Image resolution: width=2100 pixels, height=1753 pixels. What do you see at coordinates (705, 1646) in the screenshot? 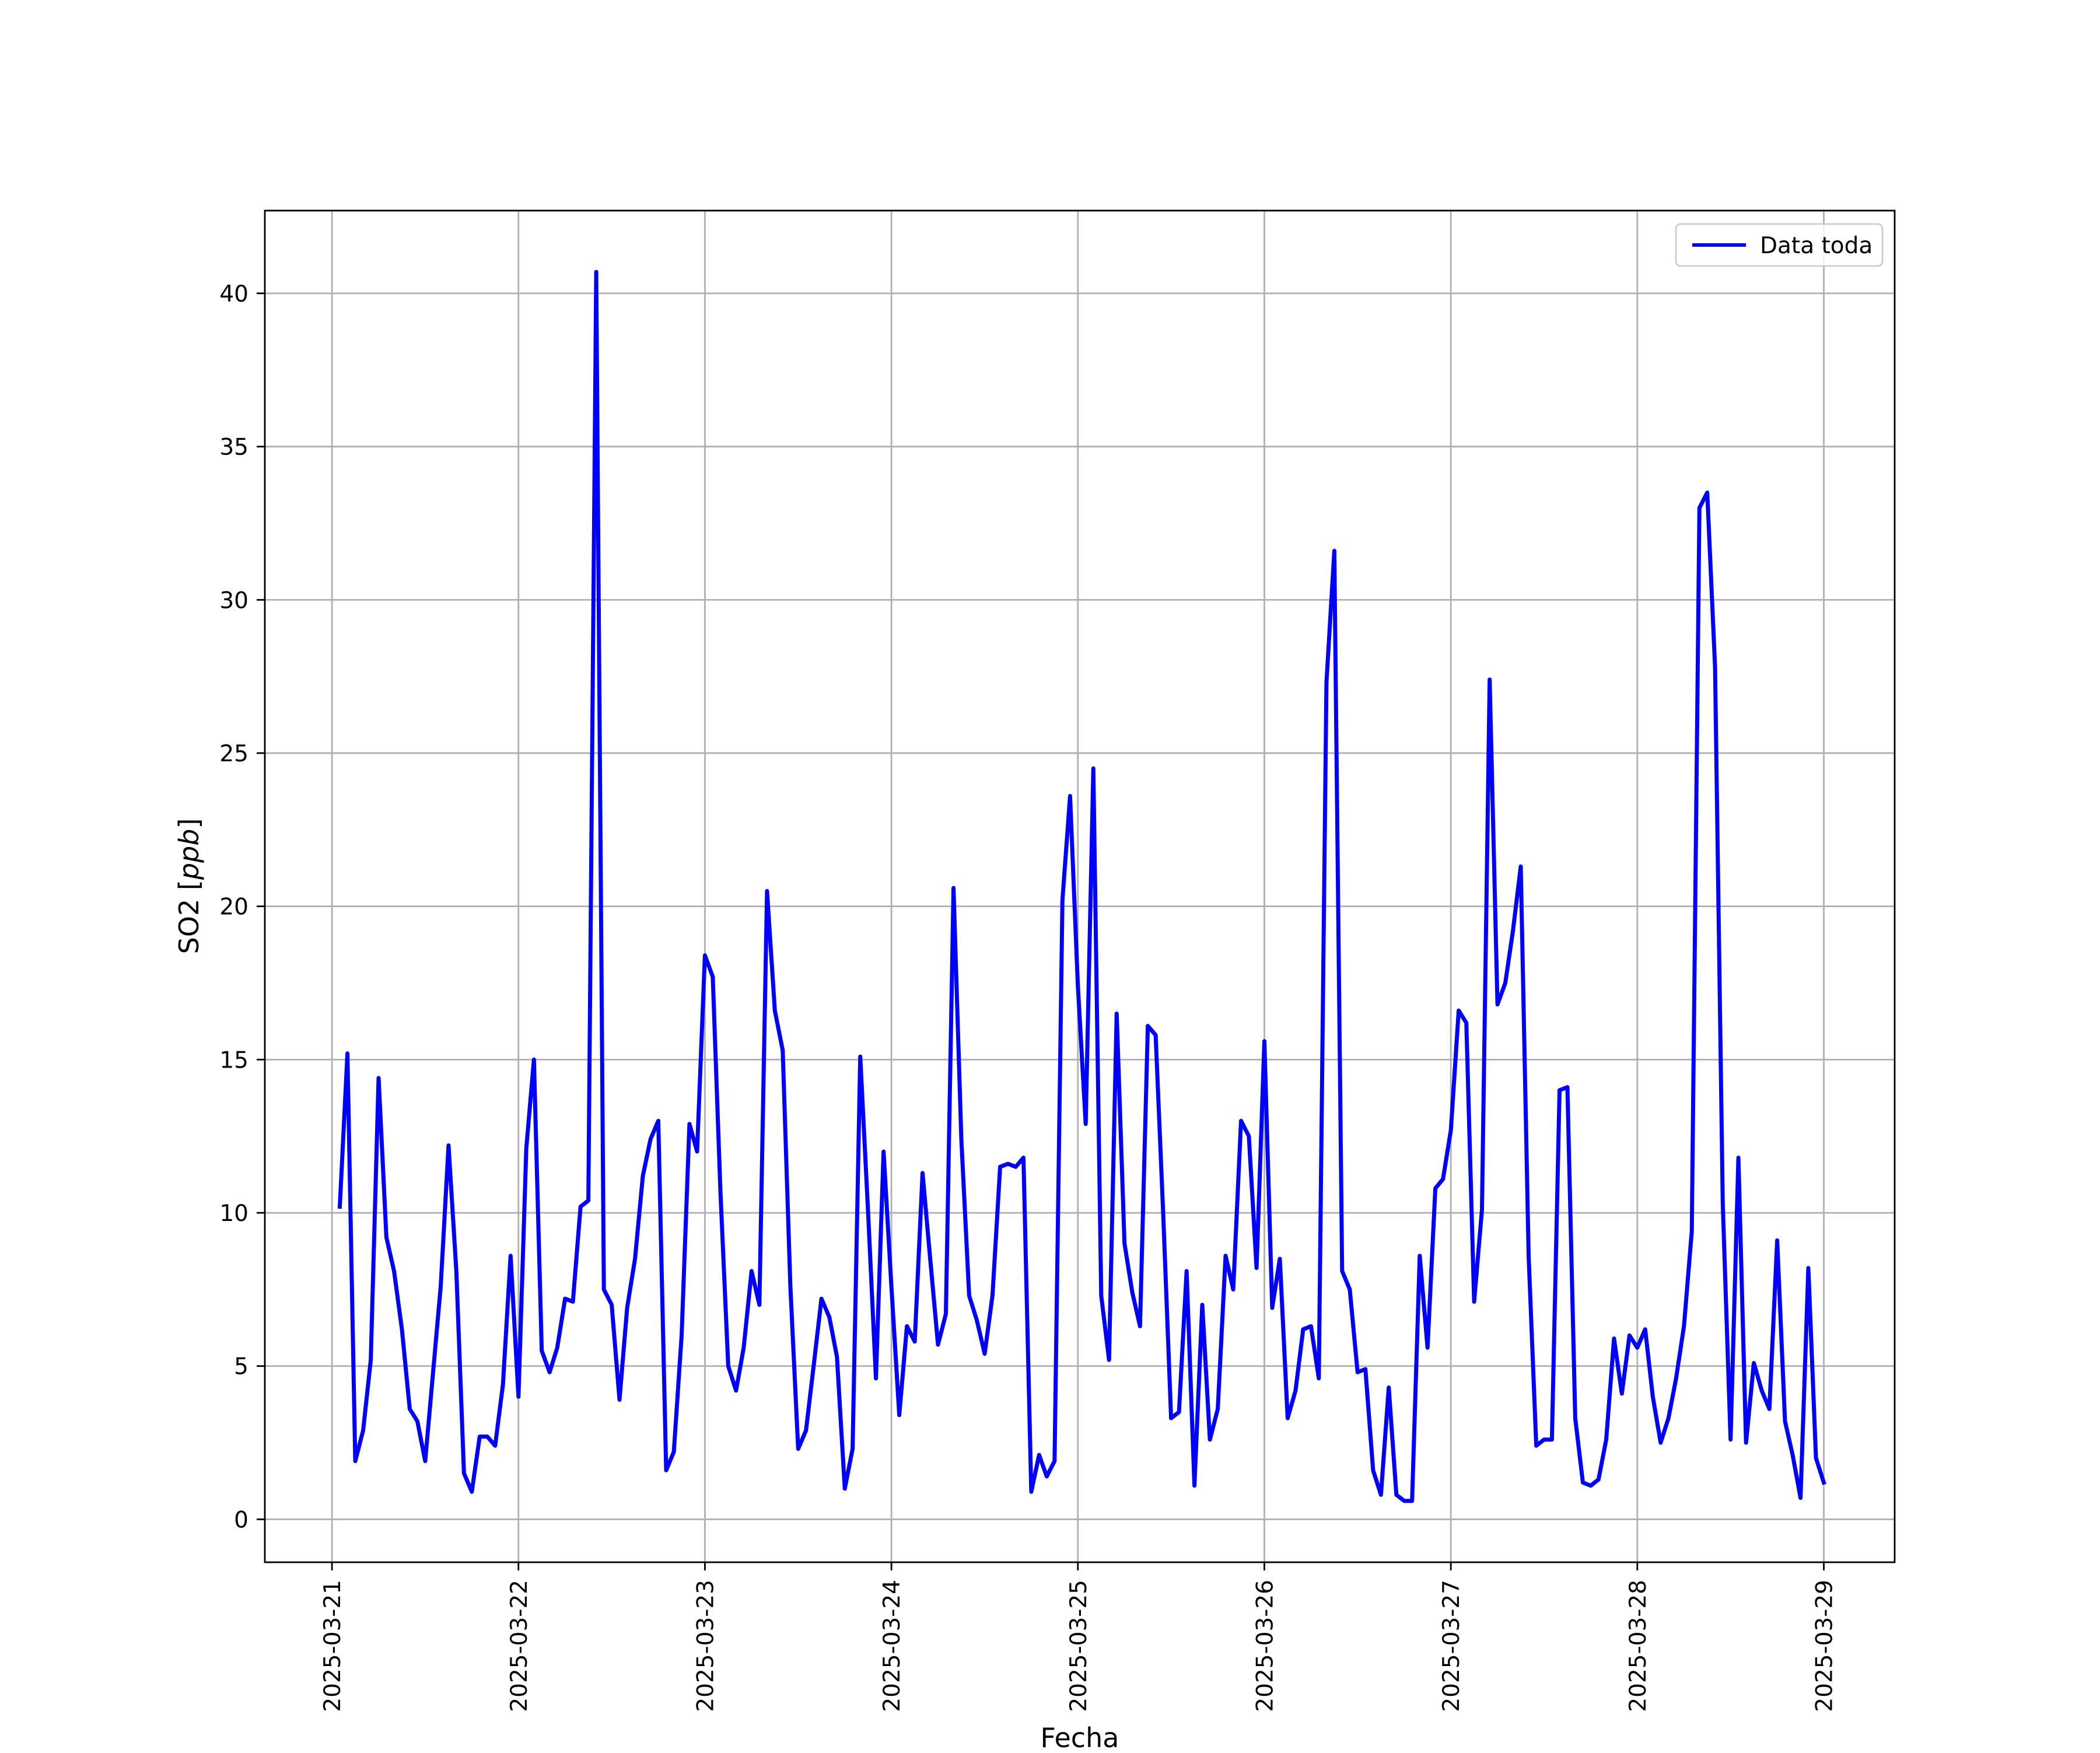
I see `x-tick-label: 2025-03-23` at bounding box center [705, 1646].